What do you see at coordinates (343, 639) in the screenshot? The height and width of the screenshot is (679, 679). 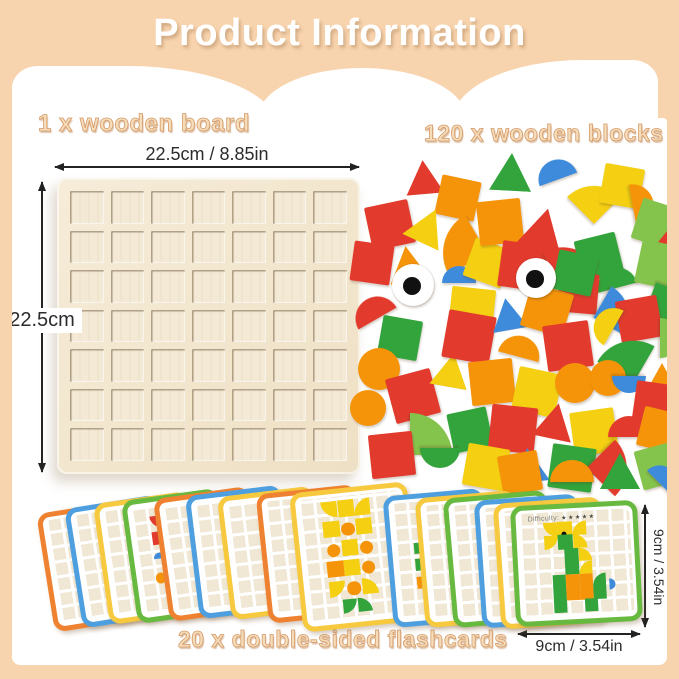 I see `cards-section-heading: 20 x double-sided flashcards` at bounding box center [343, 639].